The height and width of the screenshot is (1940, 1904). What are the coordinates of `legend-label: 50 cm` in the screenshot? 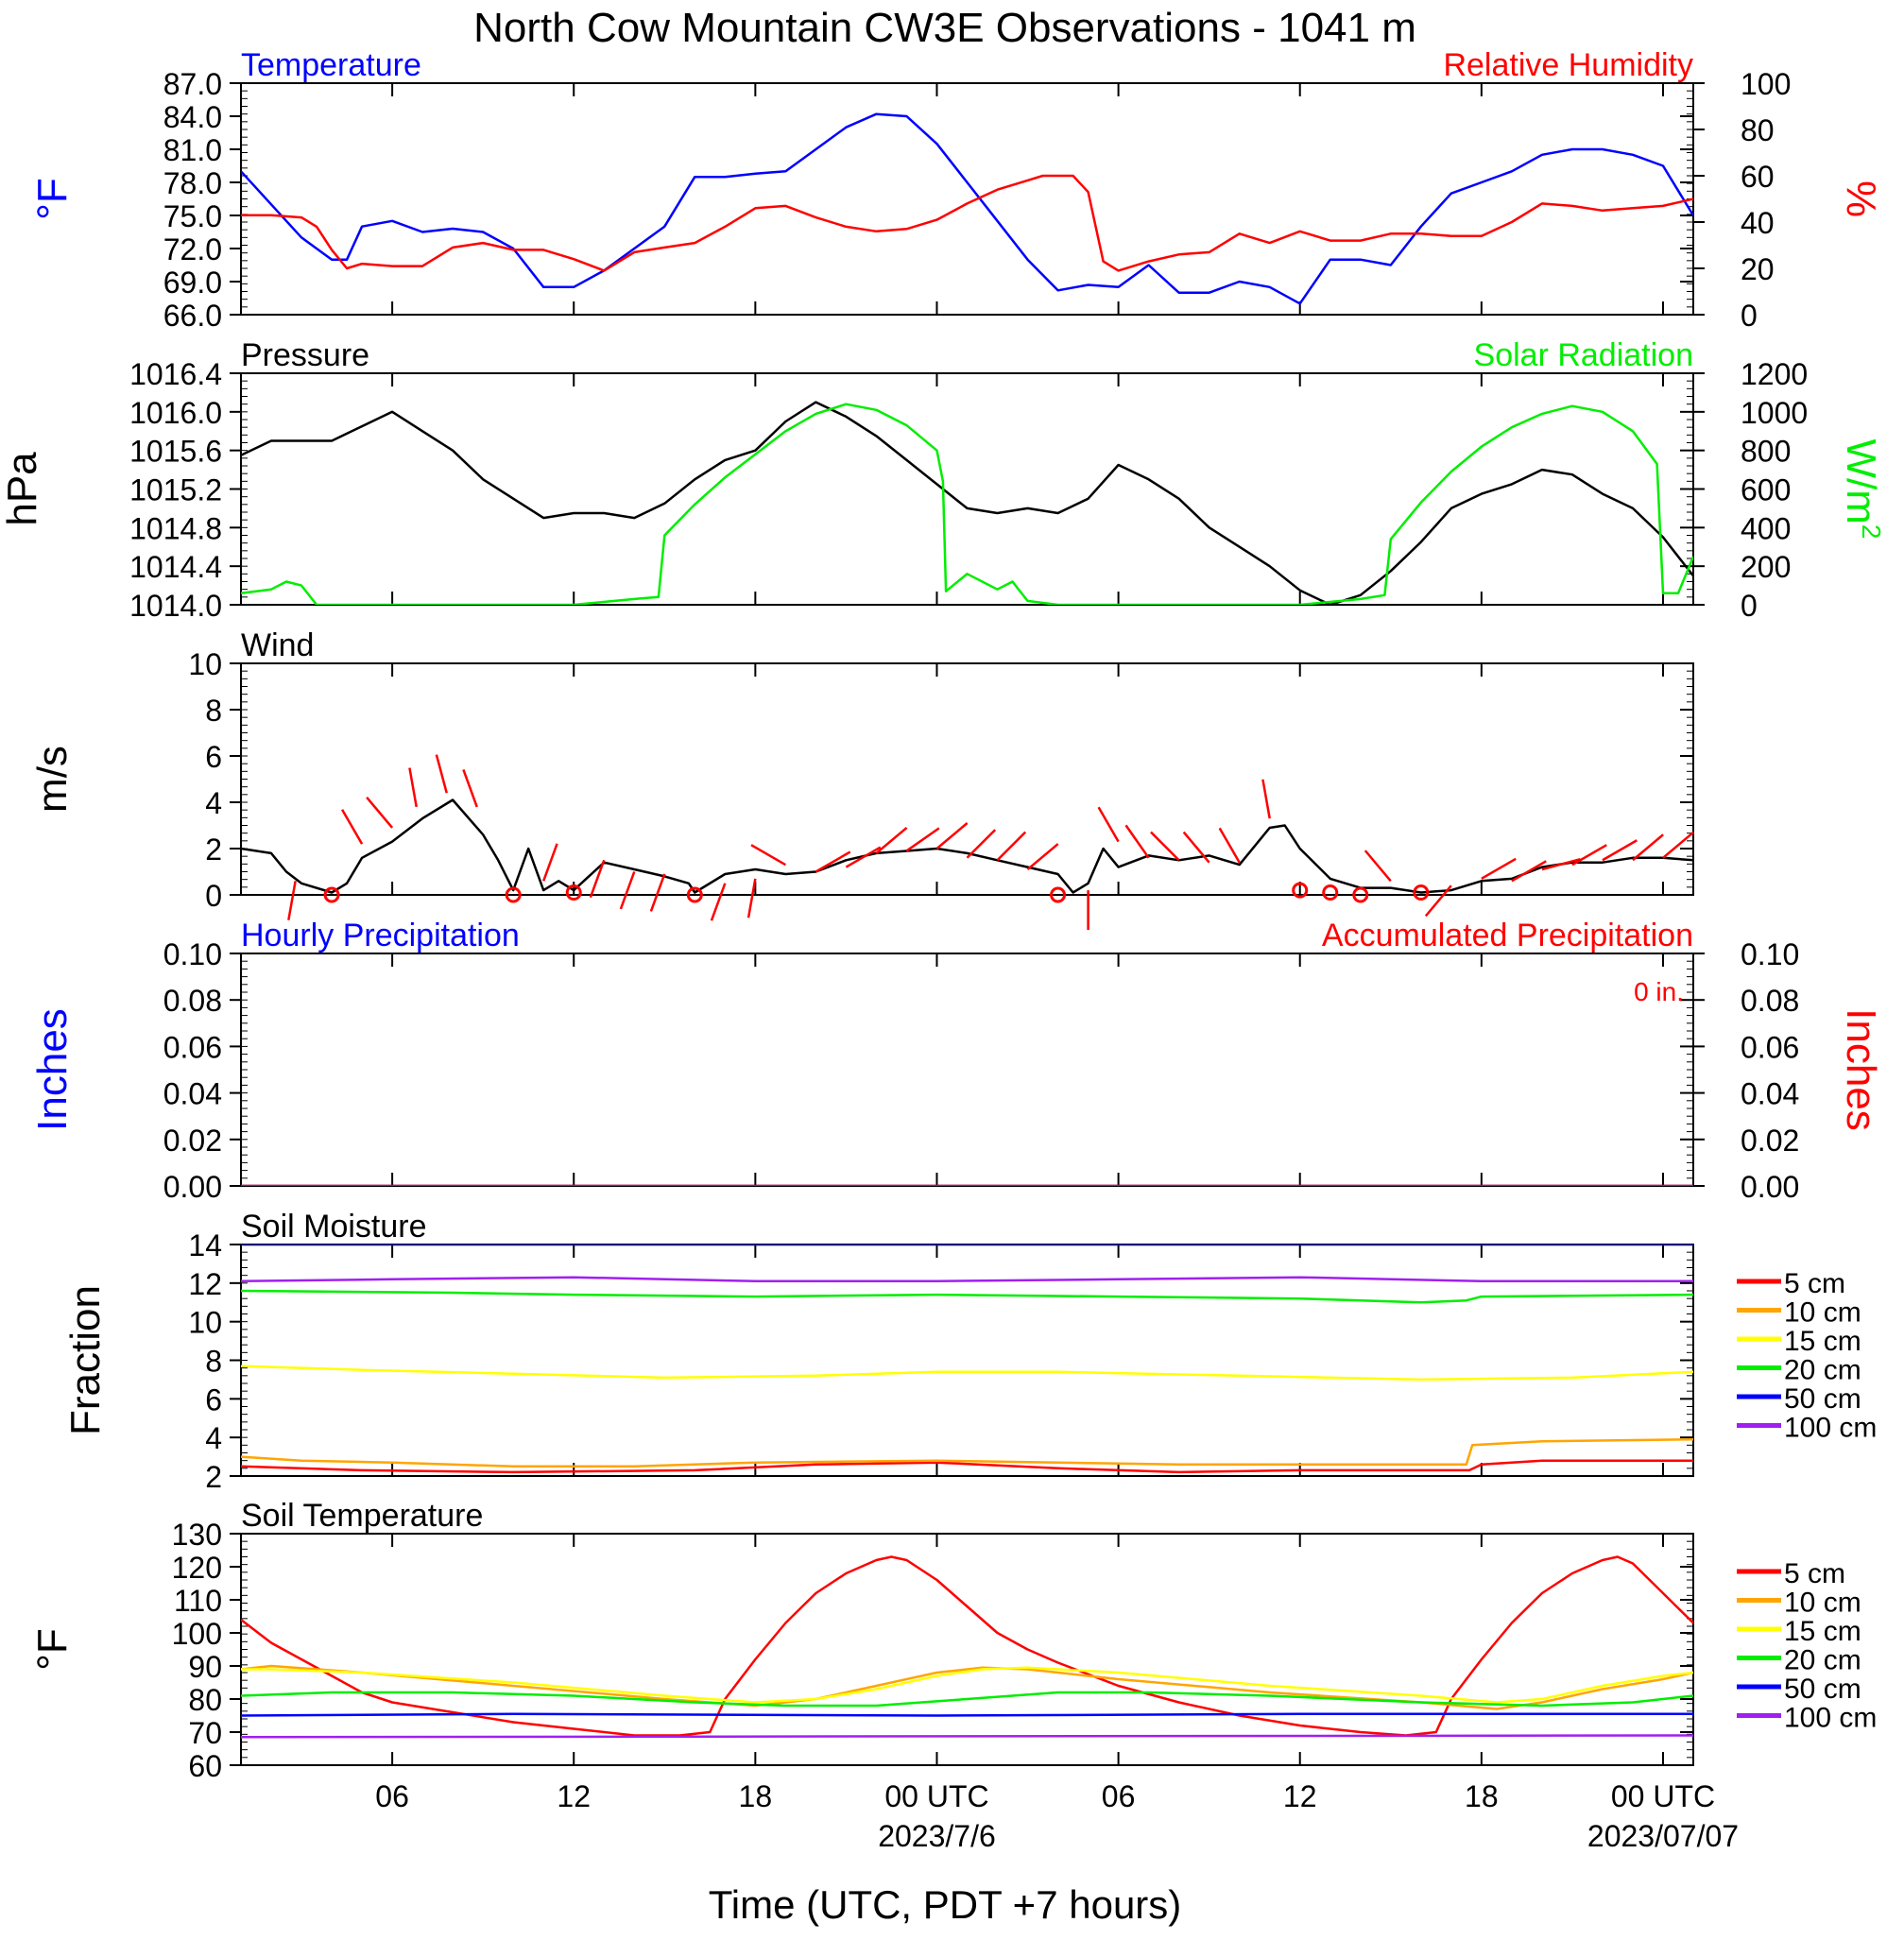 It's located at (1822, 1399).